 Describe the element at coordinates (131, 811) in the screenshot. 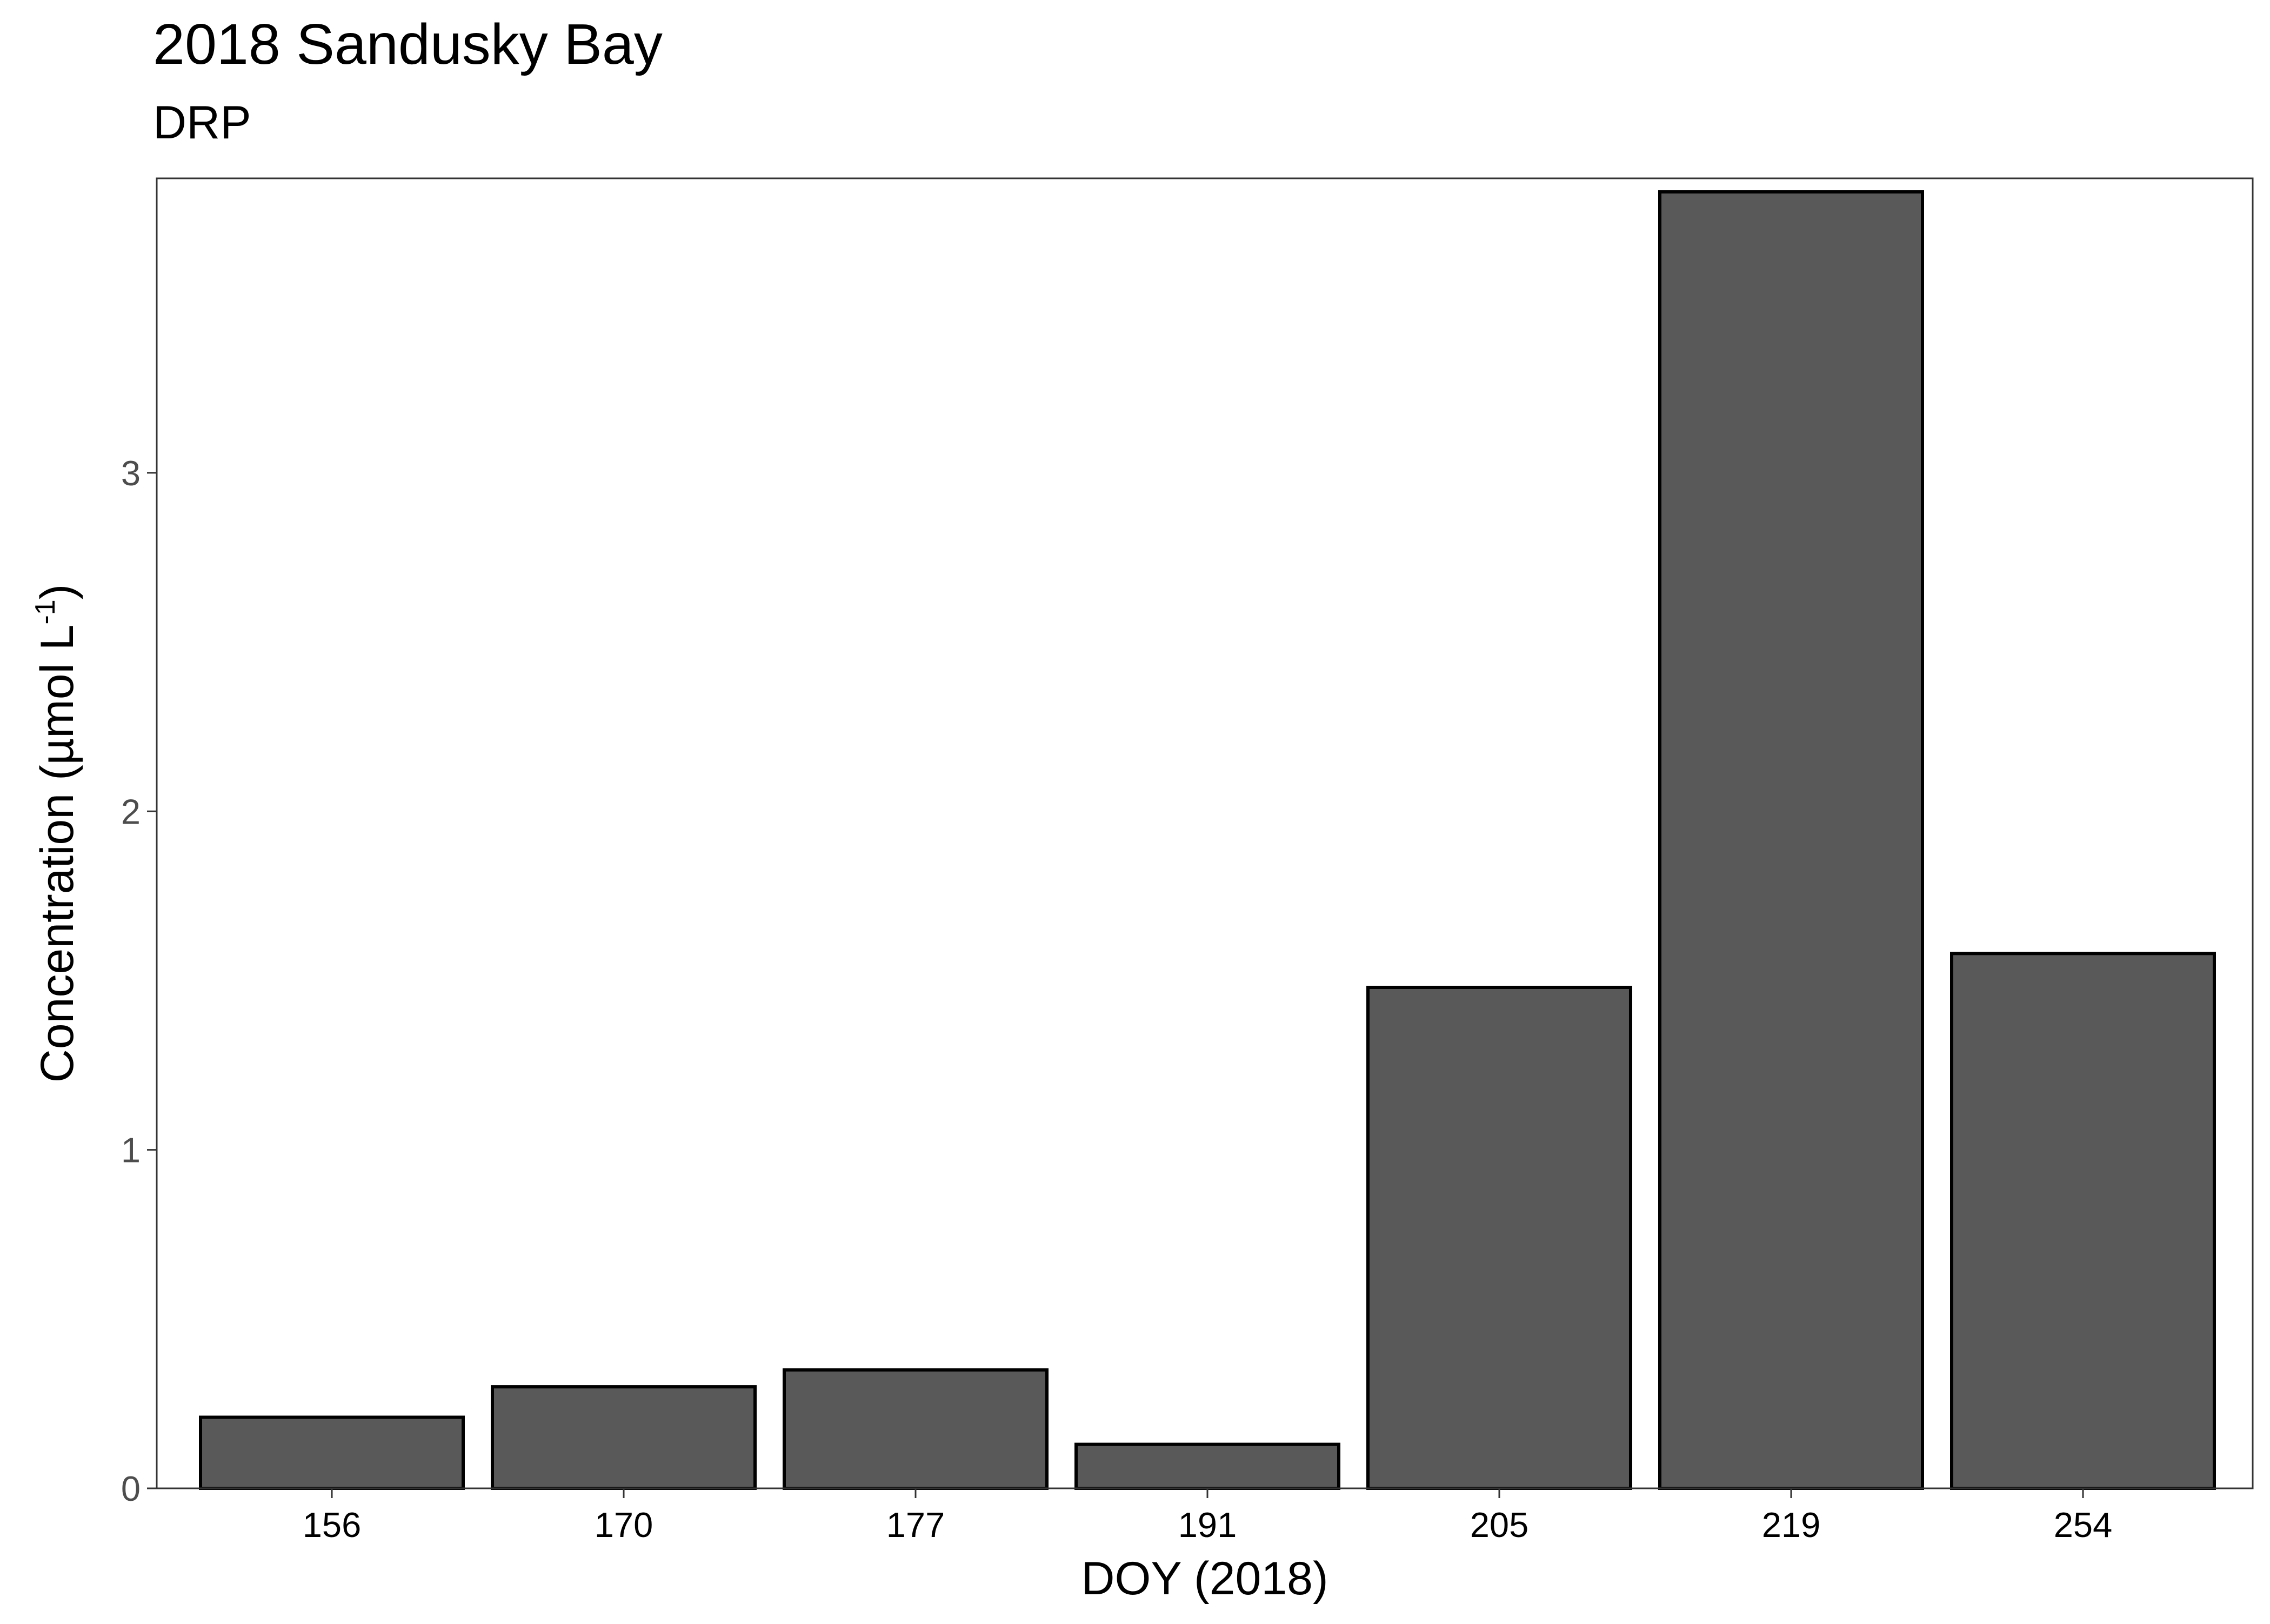

I see `y-tick-label: 2` at that location.